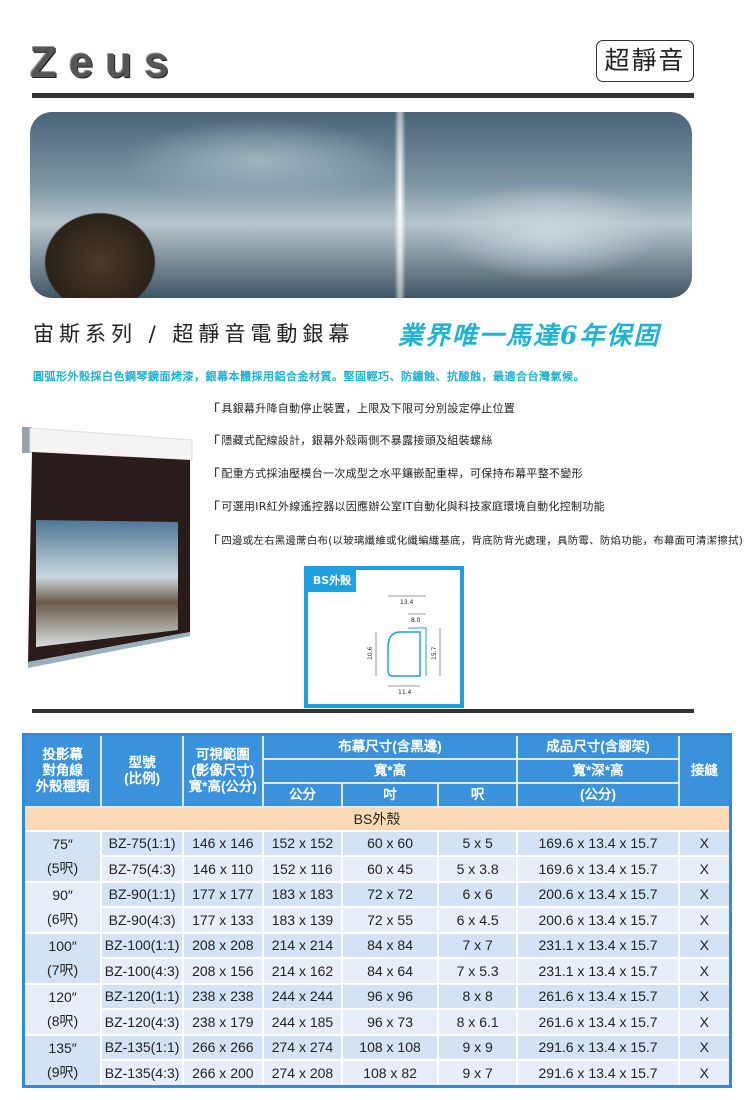  I want to click on dim-top: 8.0, so click(416, 620).